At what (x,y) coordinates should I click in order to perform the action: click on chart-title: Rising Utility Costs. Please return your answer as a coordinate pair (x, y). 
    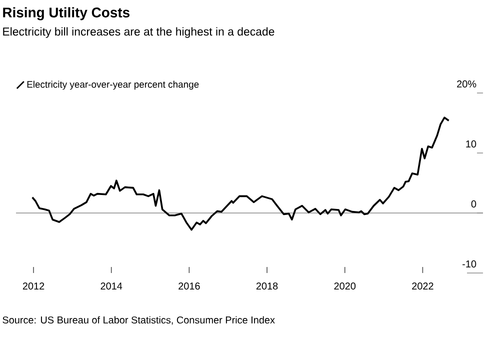
    Looking at the image, I should click on (66, 13).